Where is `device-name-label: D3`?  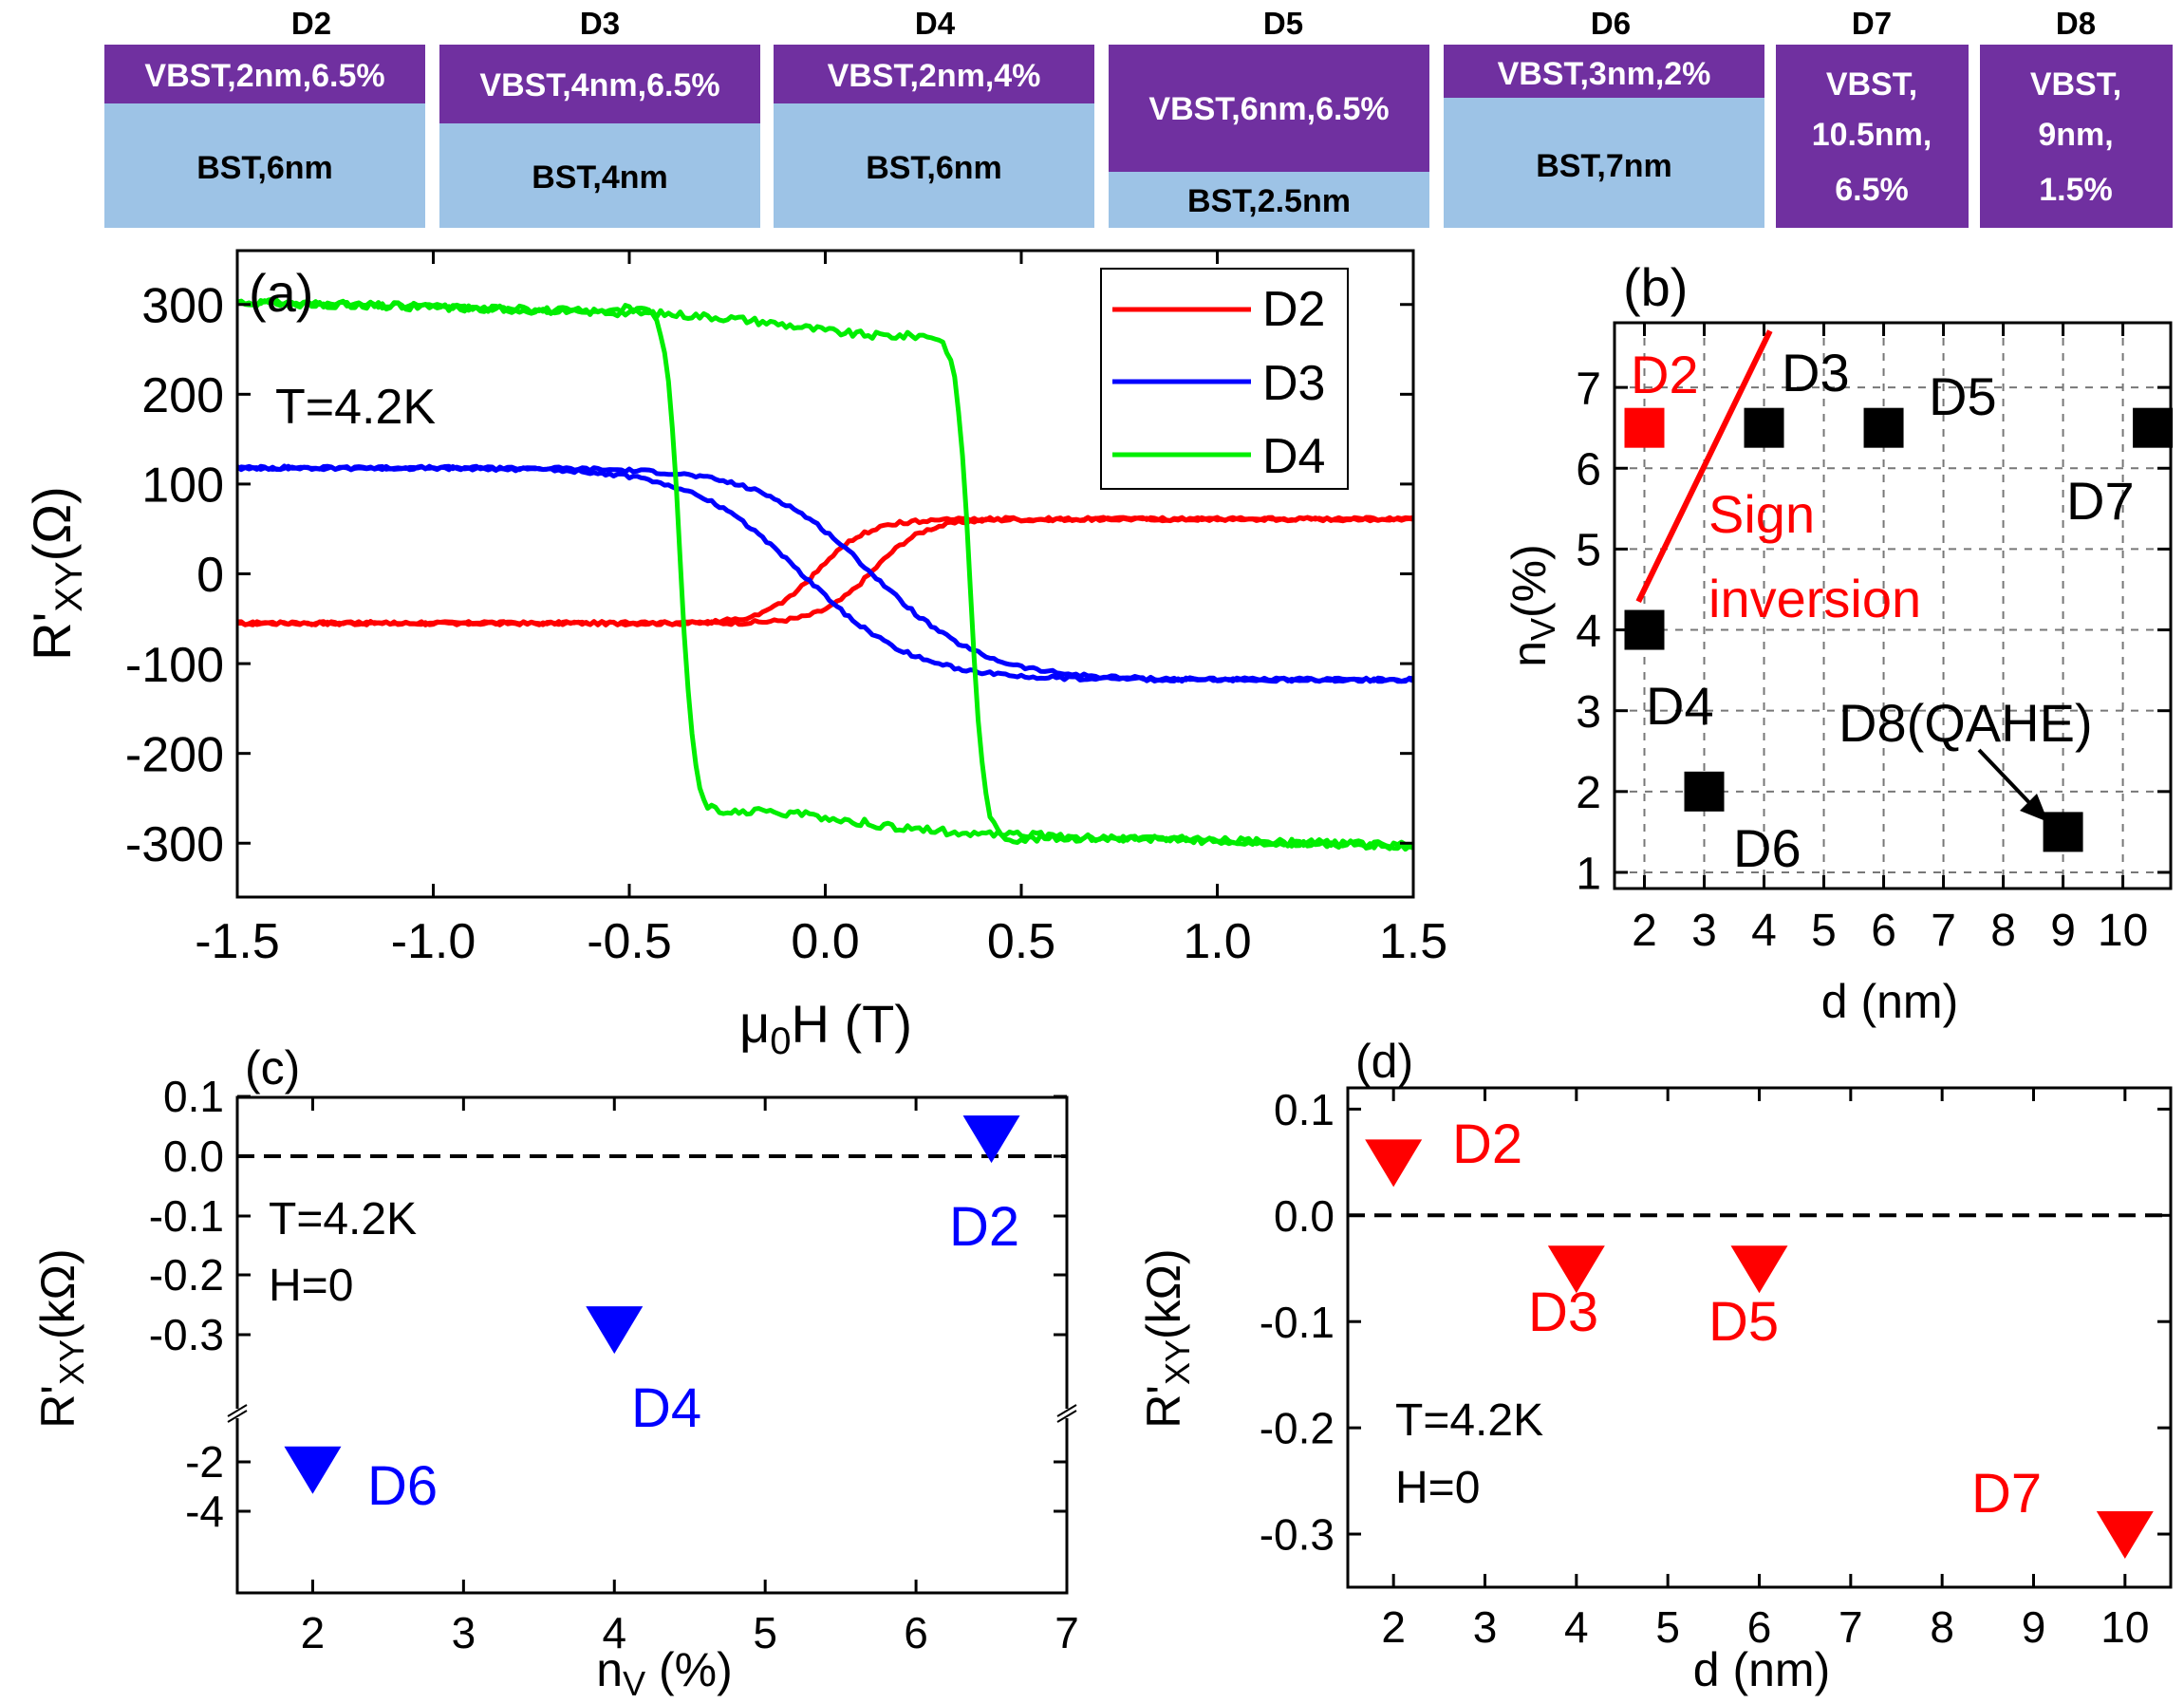
device-name-label: D3 is located at coordinates (600, 23).